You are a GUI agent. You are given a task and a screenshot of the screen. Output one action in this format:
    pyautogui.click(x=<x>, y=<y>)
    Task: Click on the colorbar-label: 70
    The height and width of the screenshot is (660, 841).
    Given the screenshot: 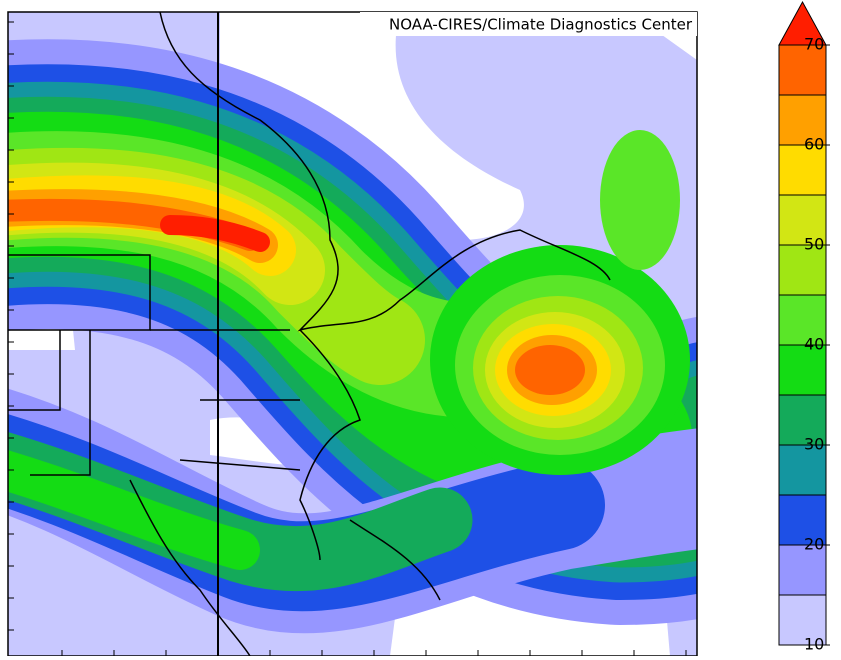 What is the action you would take?
    pyautogui.click(x=814, y=44)
    